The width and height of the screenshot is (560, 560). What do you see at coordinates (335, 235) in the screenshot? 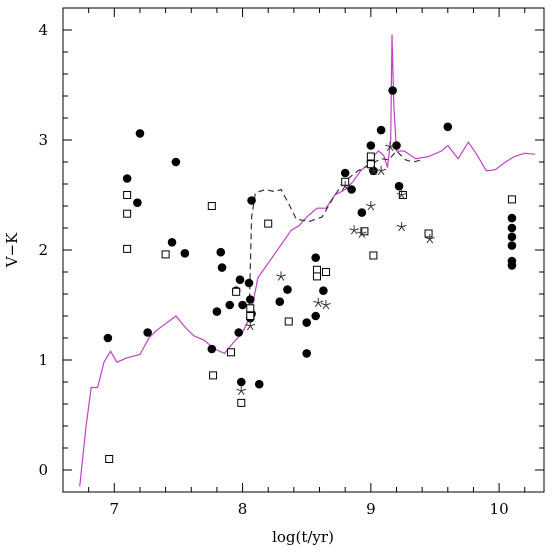
I see `model-curve-dashed` at bounding box center [335, 235].